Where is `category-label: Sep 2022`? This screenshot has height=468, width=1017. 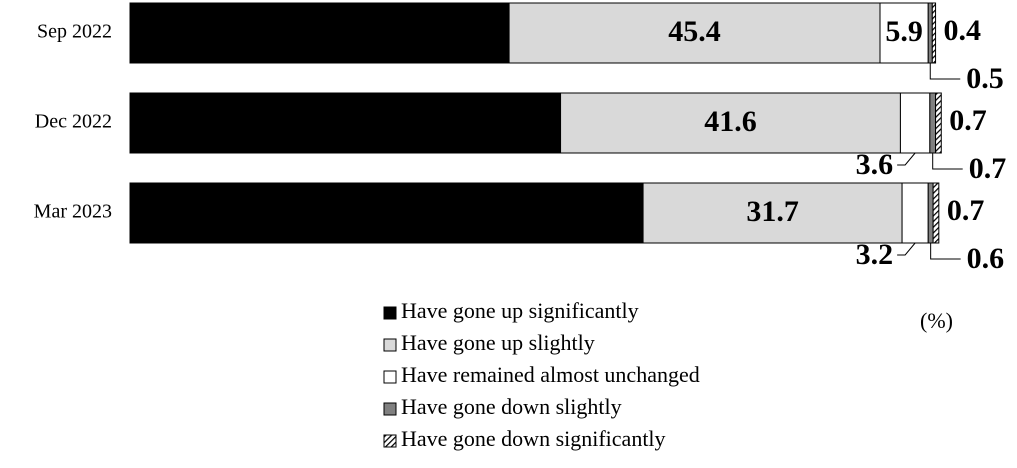
category-label: Sep 2022 is located at coordinates (74, 32).